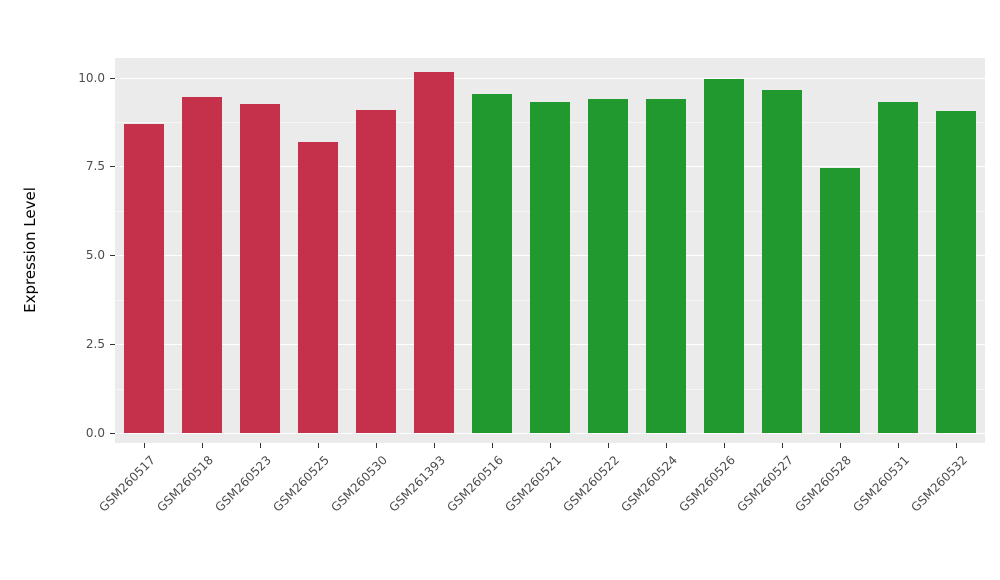 Image resolution: width=1000 pixels, height=580 pixels. Describe the element at coordinates (666, 266) in the screenshot. I see `bar-GSM260524` at that location.